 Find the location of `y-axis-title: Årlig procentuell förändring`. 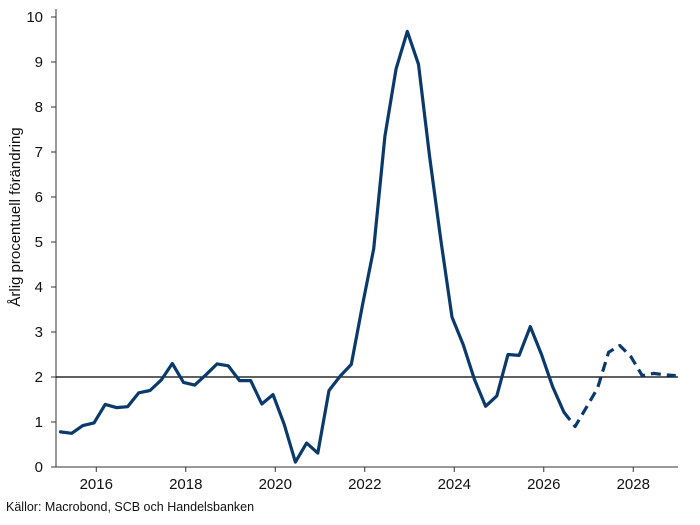

y-axis-title: Årlig procentuell förändring is located at coordinates (15, 216).